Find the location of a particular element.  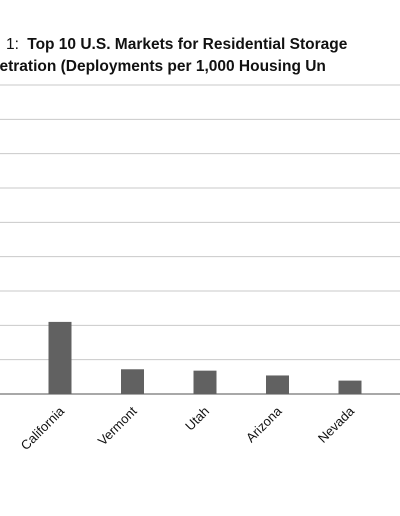

bar-nevada is located at coordinates (350, 387).